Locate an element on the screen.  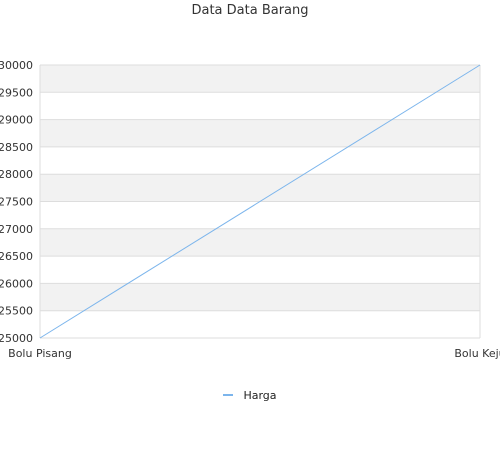
legend-label: Harga is located at coordinates (260, 395).